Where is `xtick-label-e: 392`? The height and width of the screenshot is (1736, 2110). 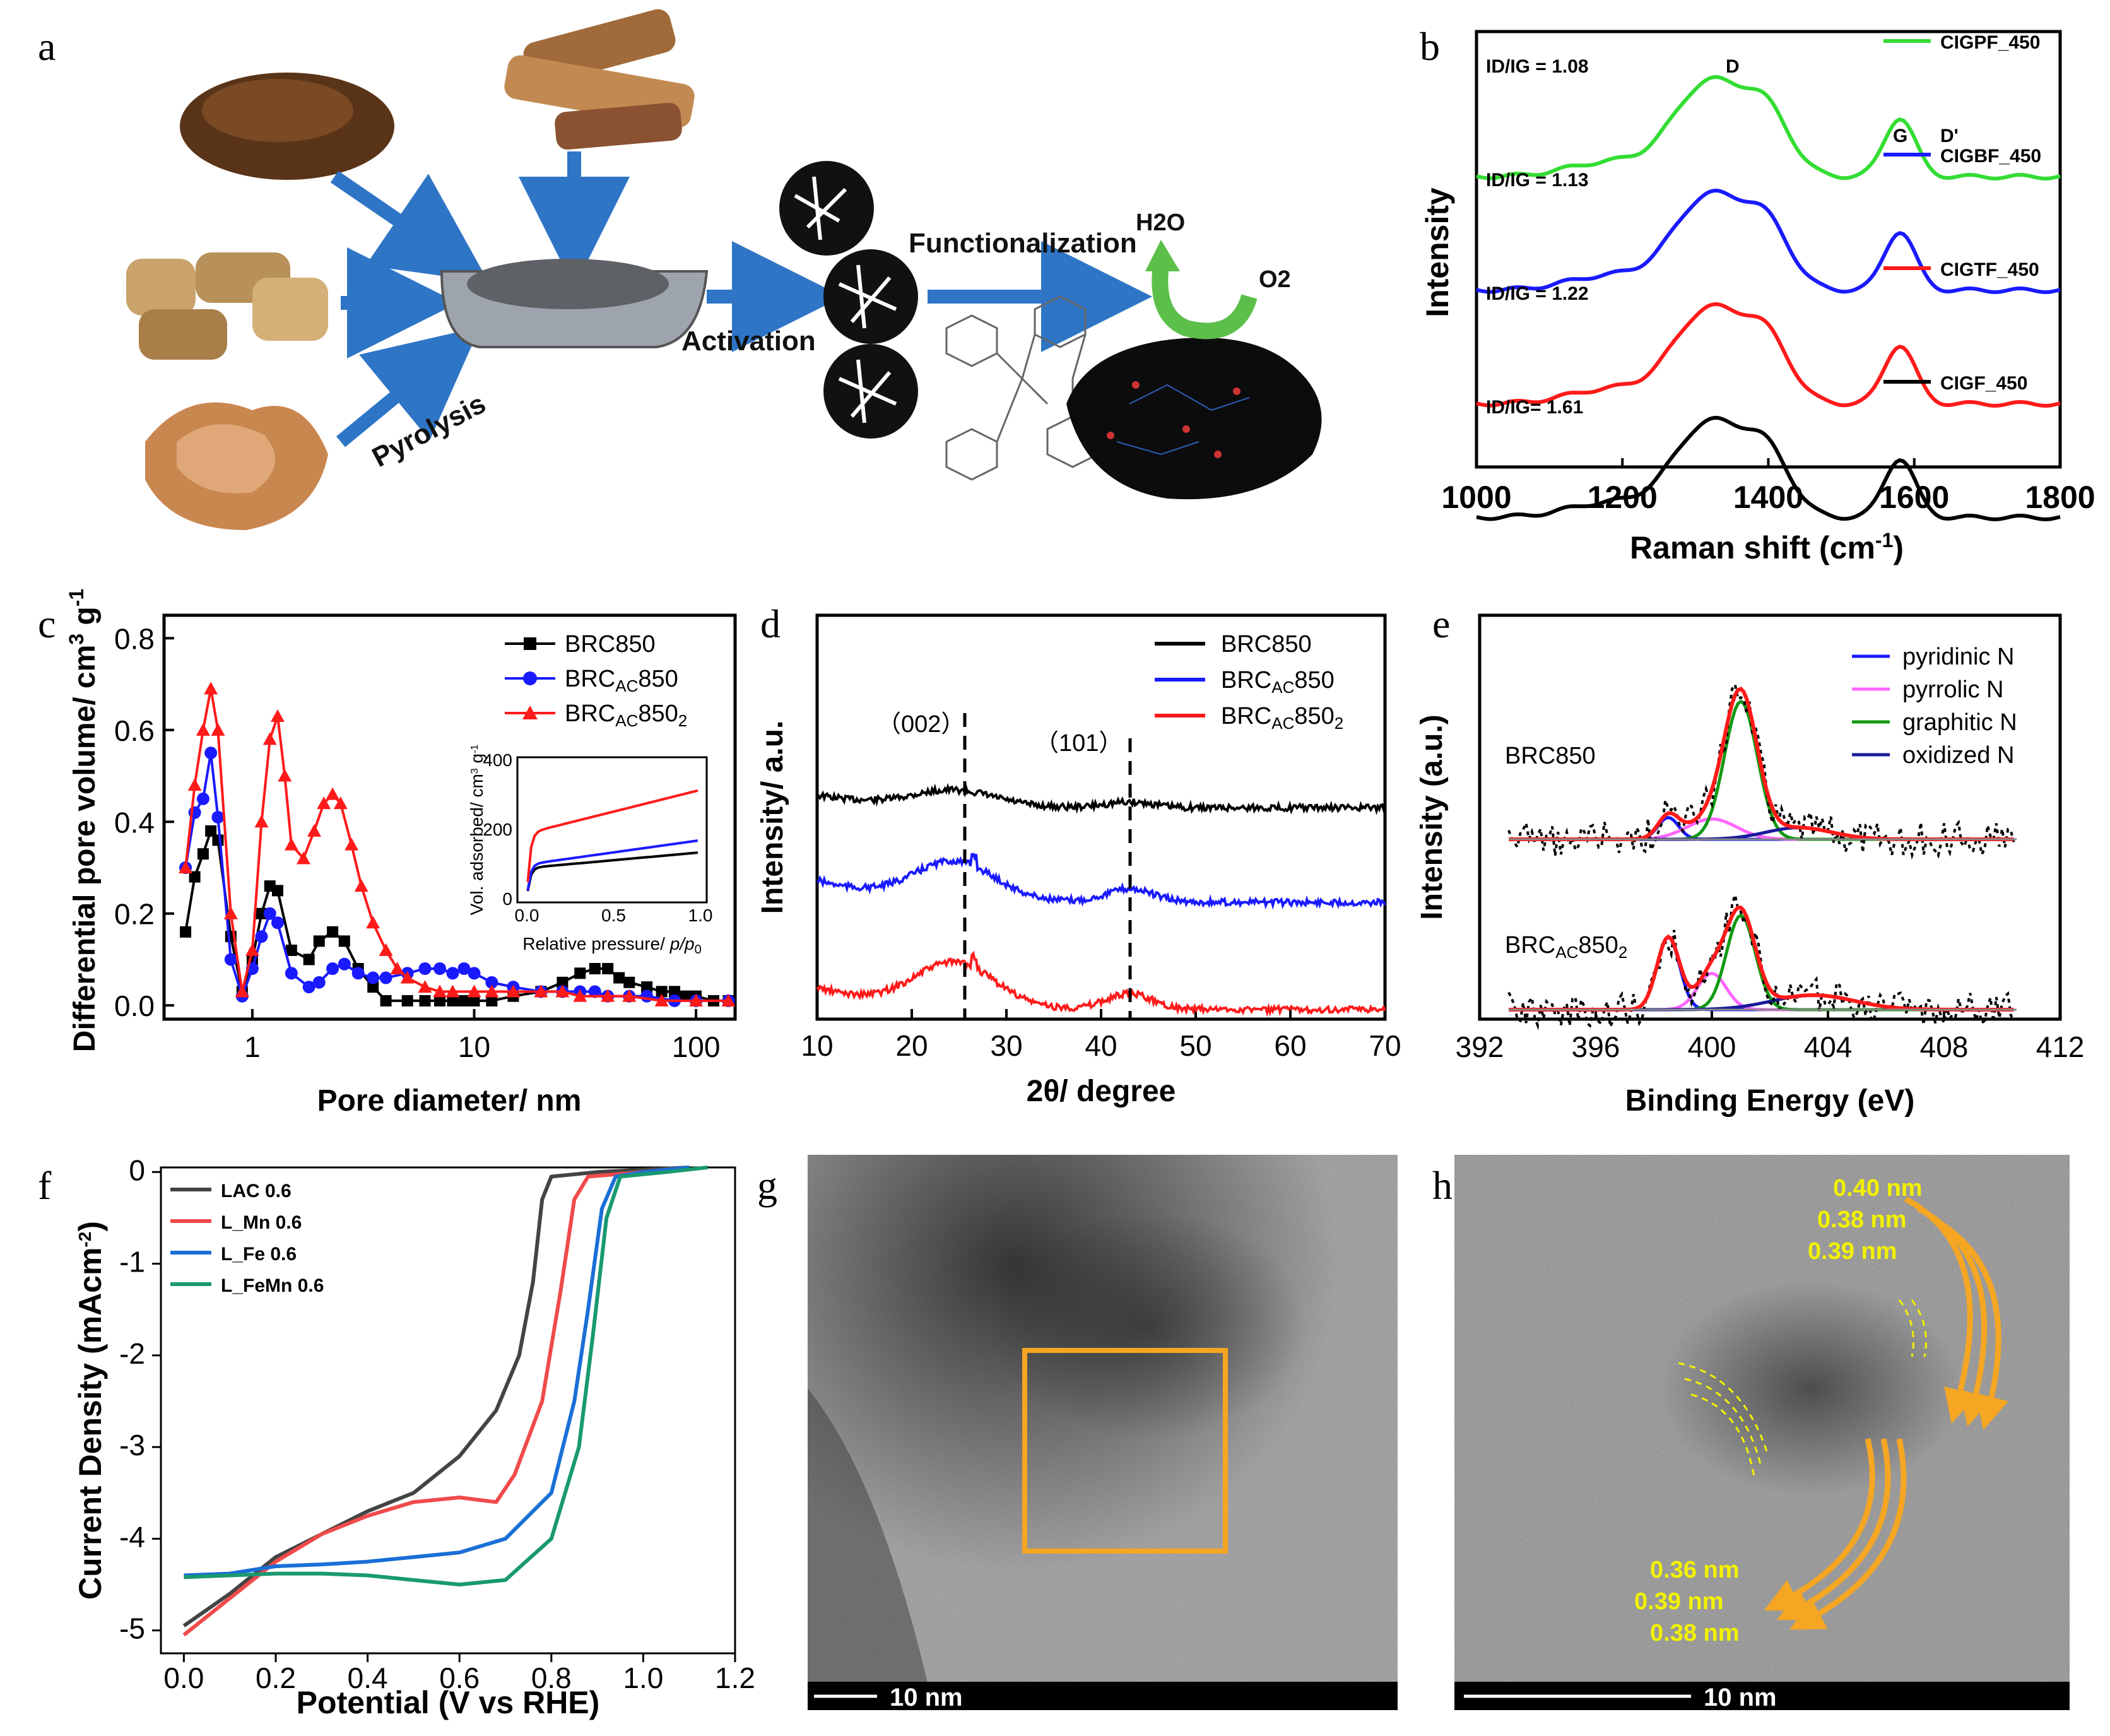
xtick-label-e: 392 is located at coordinates (1480, 1046).